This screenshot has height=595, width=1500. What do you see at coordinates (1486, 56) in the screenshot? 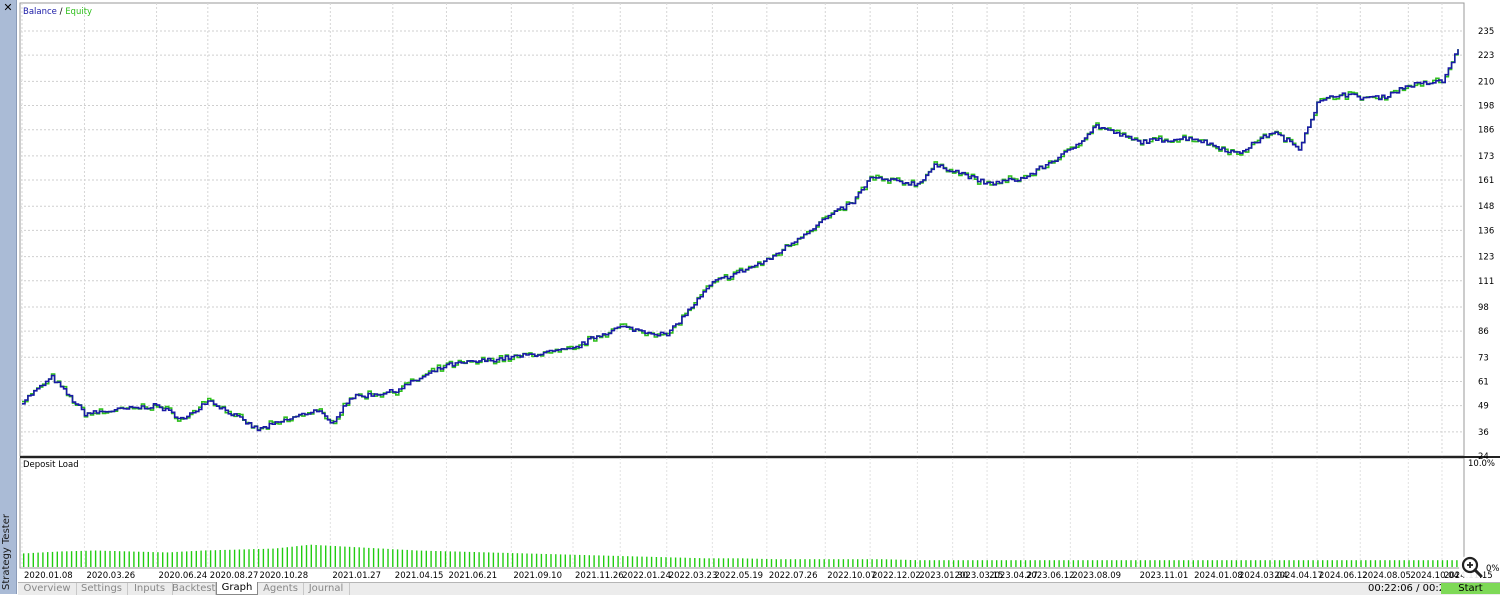
I see `y-tick-label: 223` at bounding box center [1486, 56].